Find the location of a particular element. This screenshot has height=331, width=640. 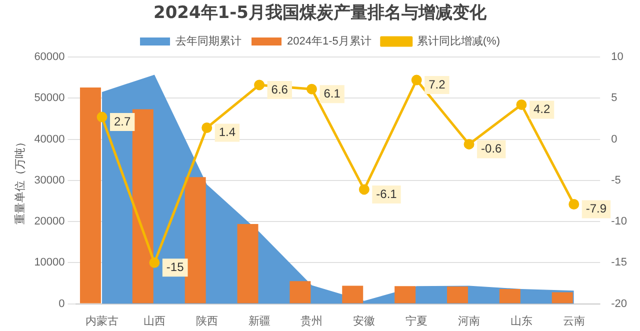

data-label: 2.7 is located at coordinates (123, 121).